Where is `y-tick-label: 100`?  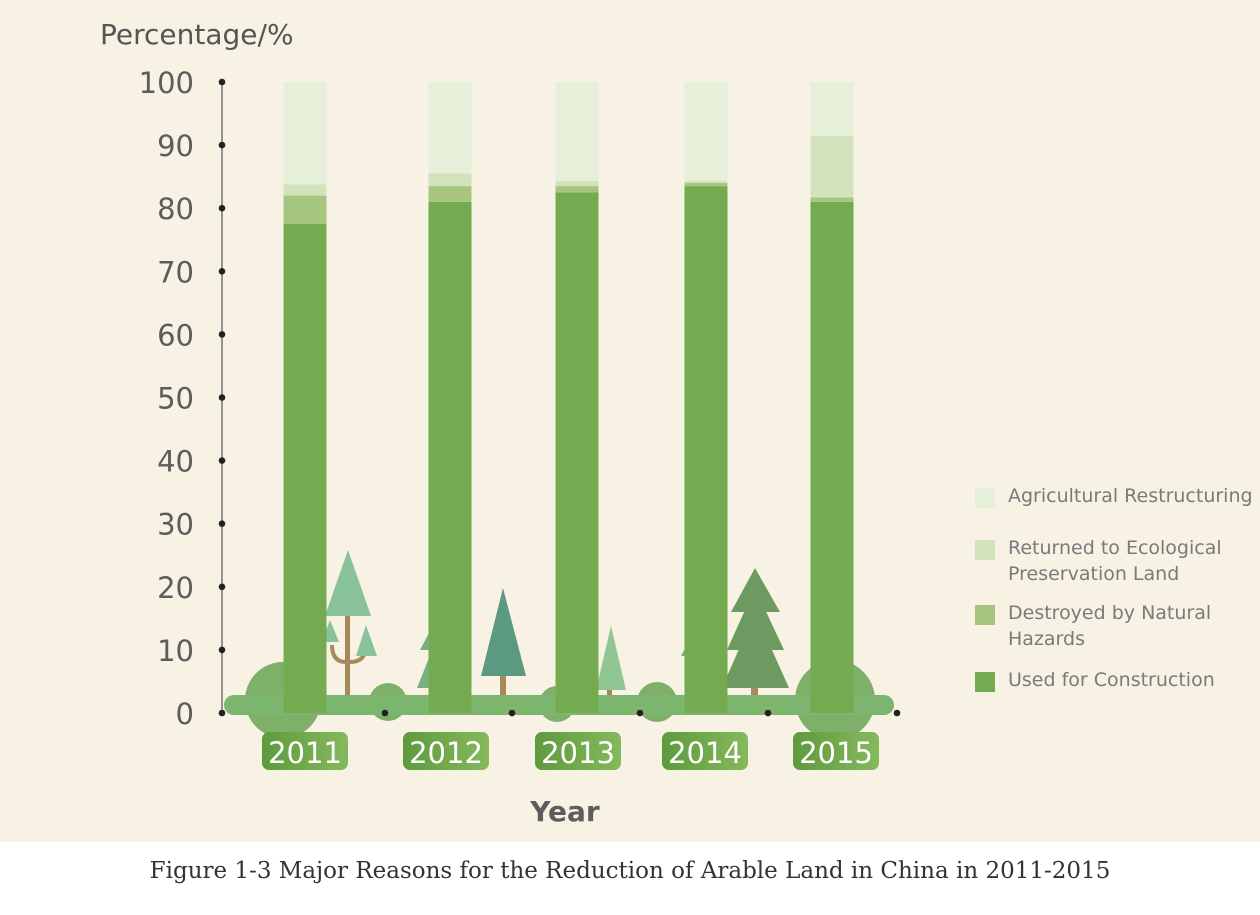
y-tick-label: 100 is located at coordinates (166, 83).